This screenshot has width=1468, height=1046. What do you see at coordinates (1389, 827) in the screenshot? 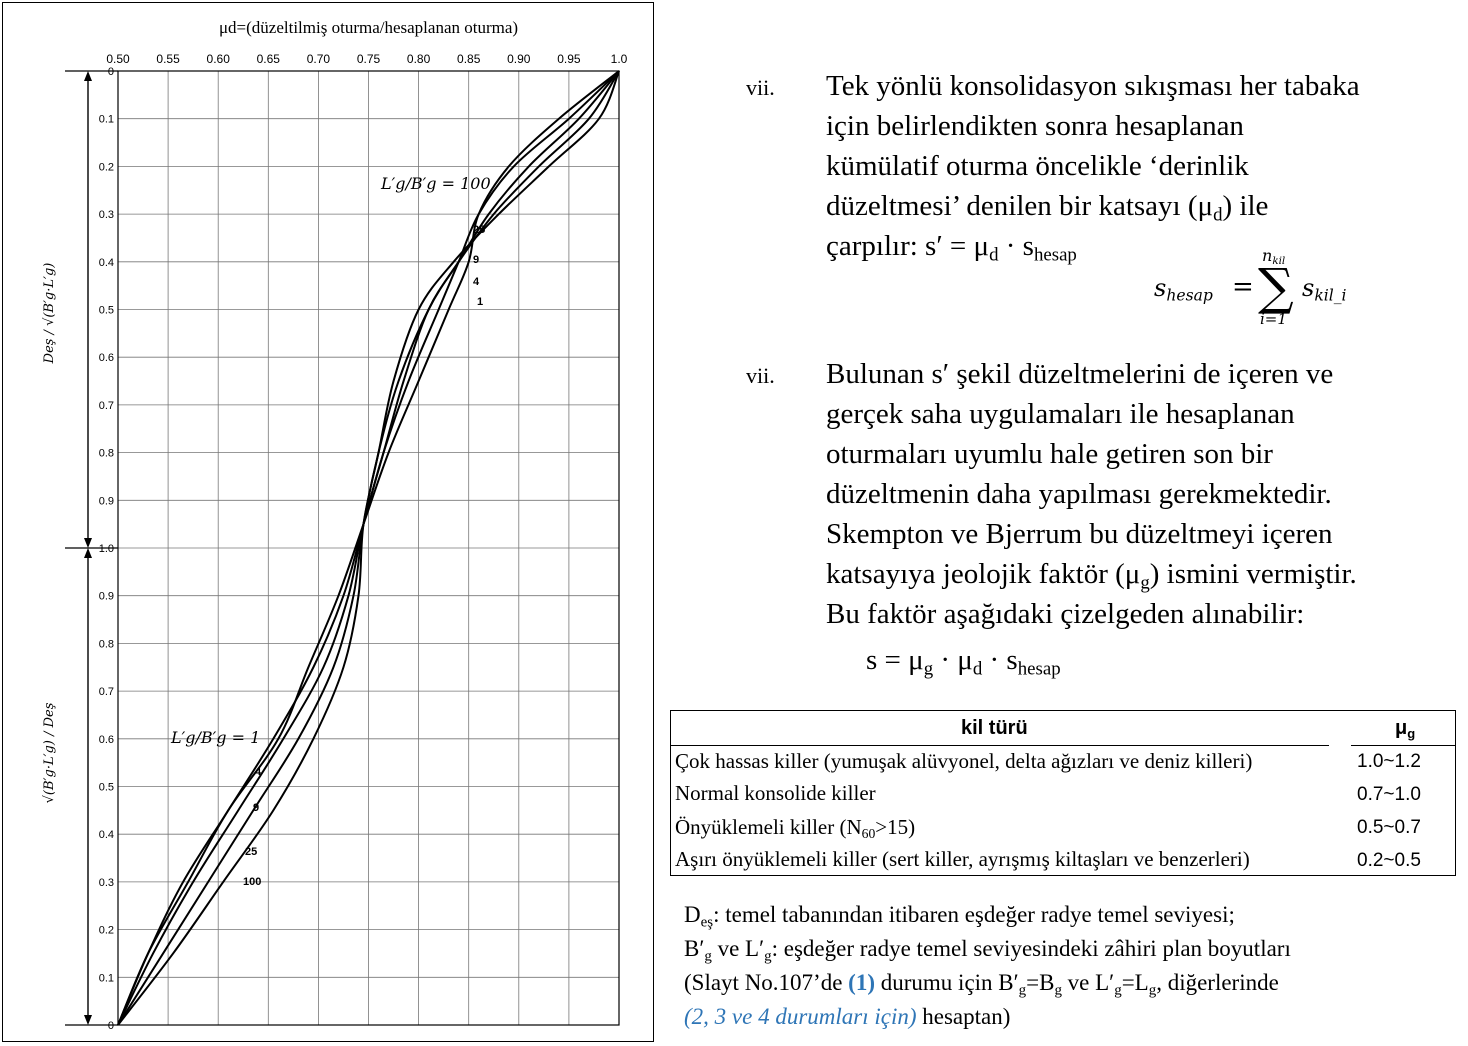
I see `table-row-value: 0.5~0.7` at bounding box center [1389, 827].